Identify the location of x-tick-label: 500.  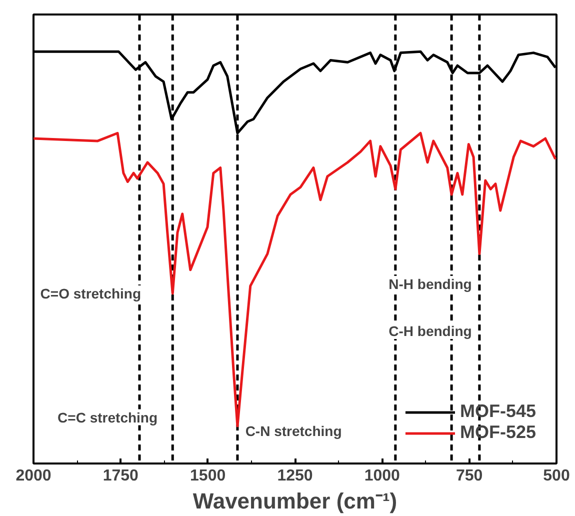
(556, 476).